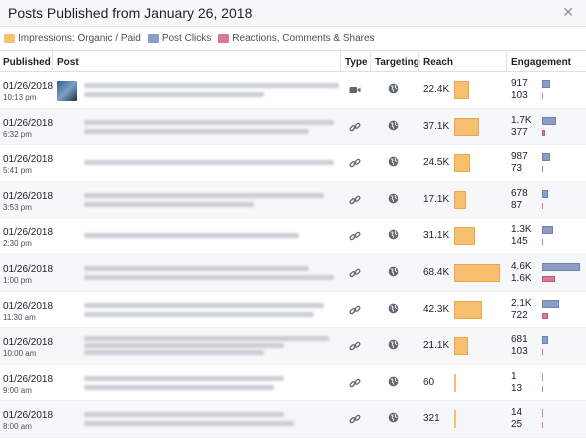  I want to click on reach-value: 321, so click(431, 419).